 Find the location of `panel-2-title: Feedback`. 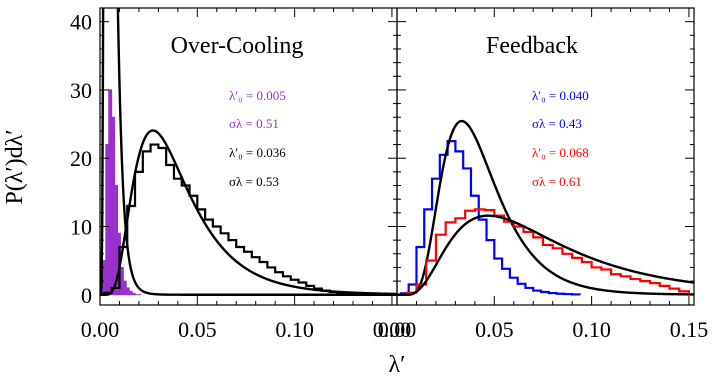

panel-2-title: Feedback is located at coordinates (532, 46).